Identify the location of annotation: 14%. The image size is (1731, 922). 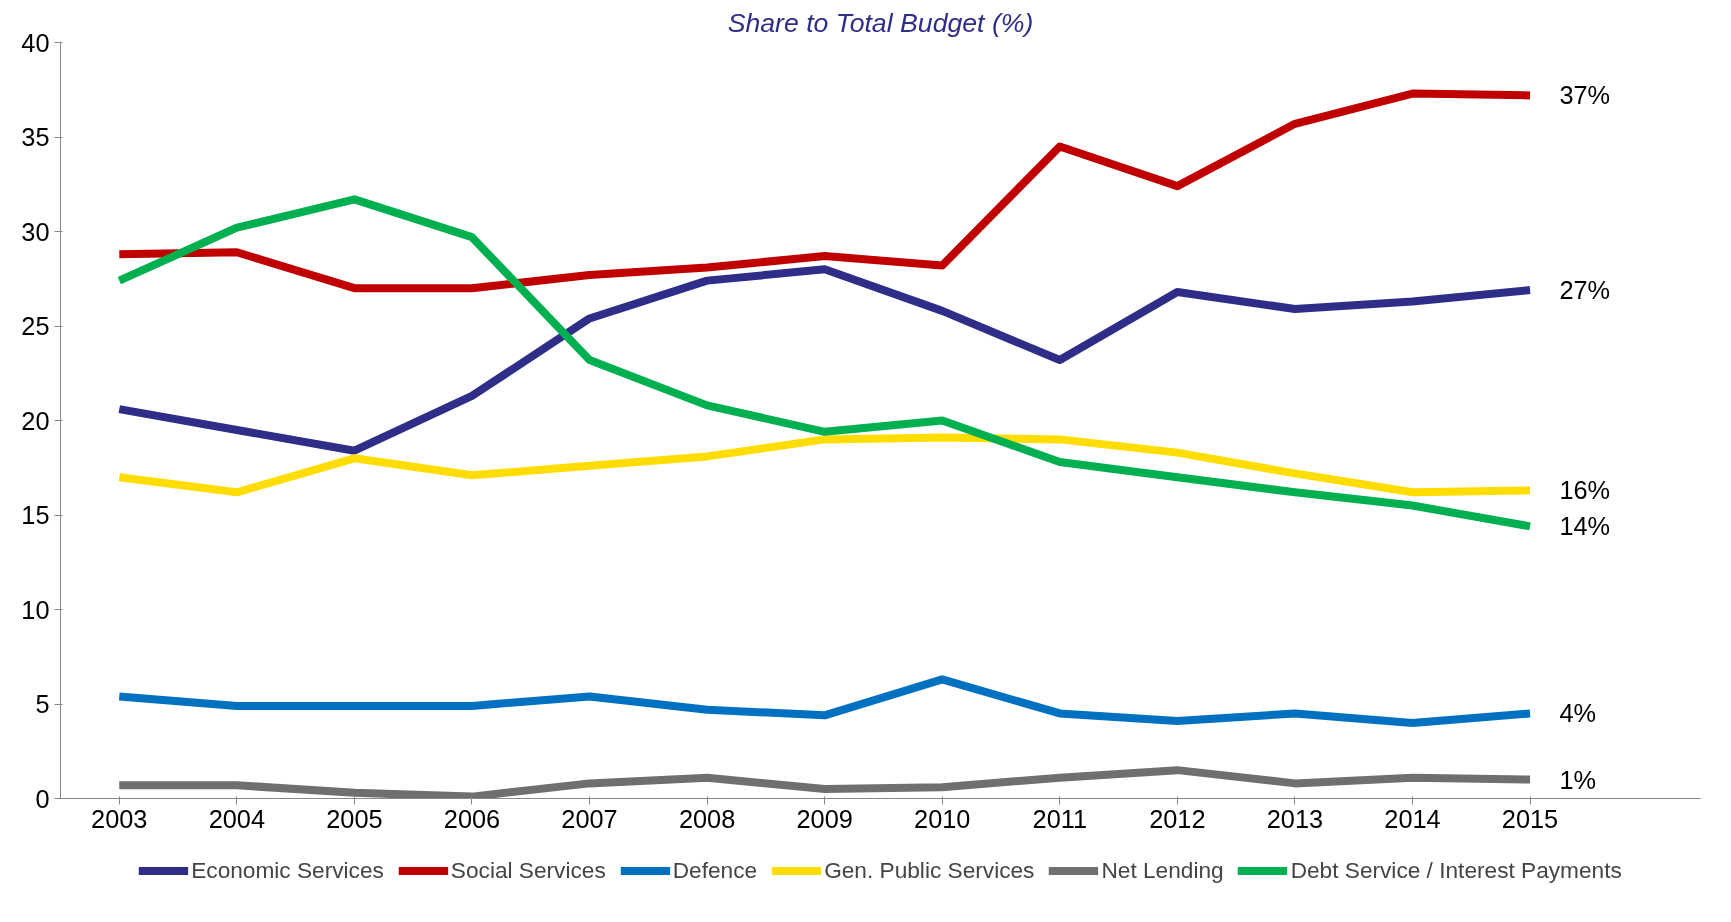
(1585, 526).